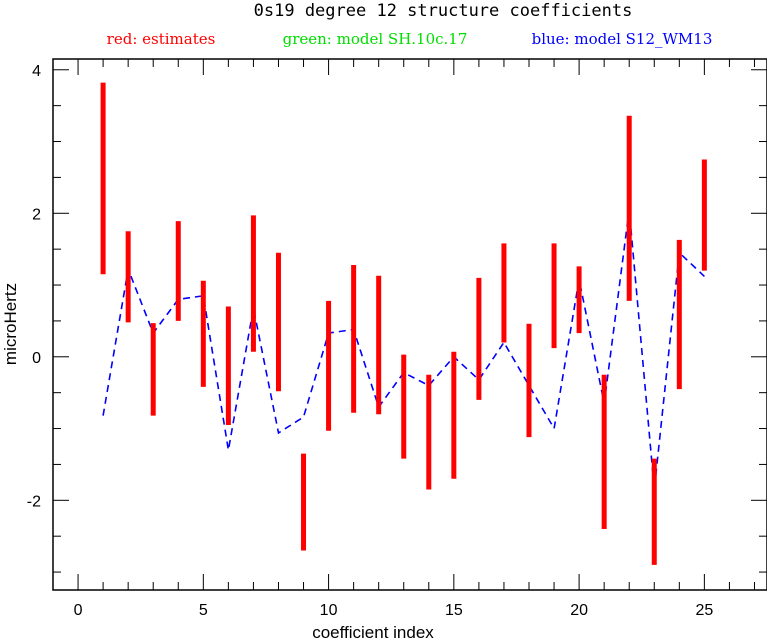 This screenshot has width=767, height=641. What do you see at coordinates (622, 39) in the screenshot?
I see `legend-entry-model-s12: blue: model S12_WM13` at bounding box center [622, 39].